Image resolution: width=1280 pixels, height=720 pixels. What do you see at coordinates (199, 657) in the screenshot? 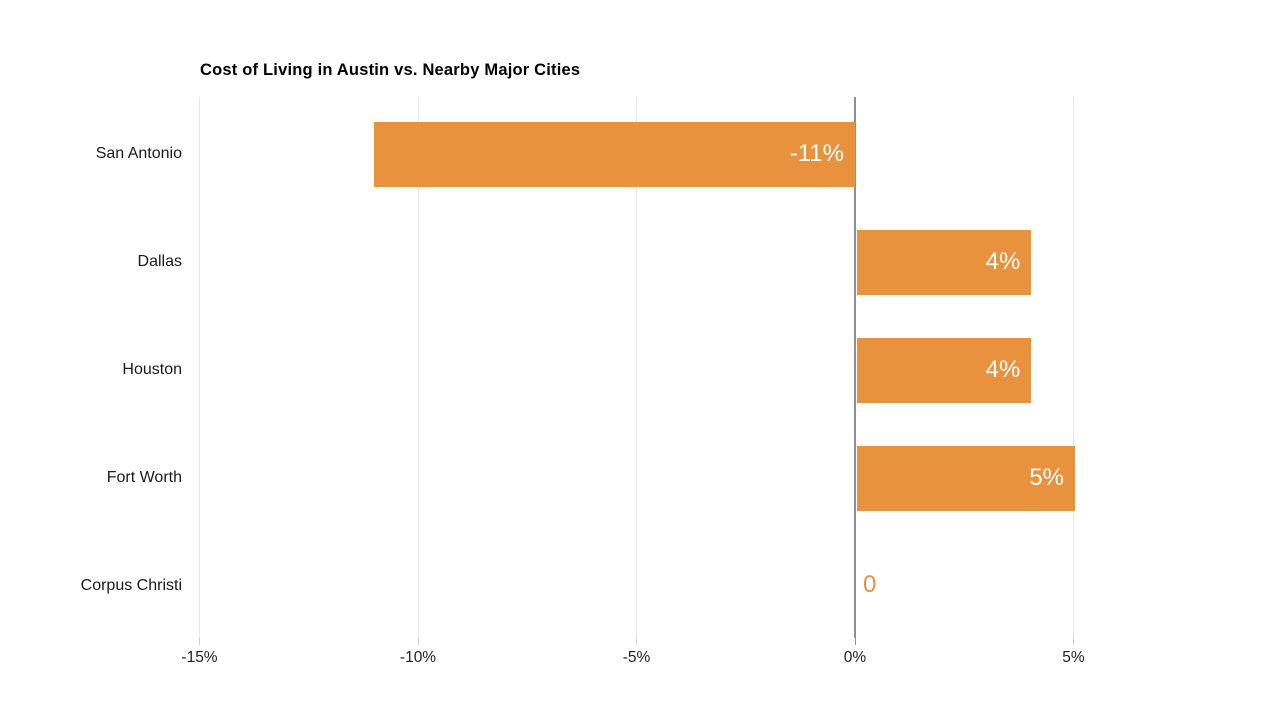
I see `x-tick-label: -15%` at bounding box center [199, 657].